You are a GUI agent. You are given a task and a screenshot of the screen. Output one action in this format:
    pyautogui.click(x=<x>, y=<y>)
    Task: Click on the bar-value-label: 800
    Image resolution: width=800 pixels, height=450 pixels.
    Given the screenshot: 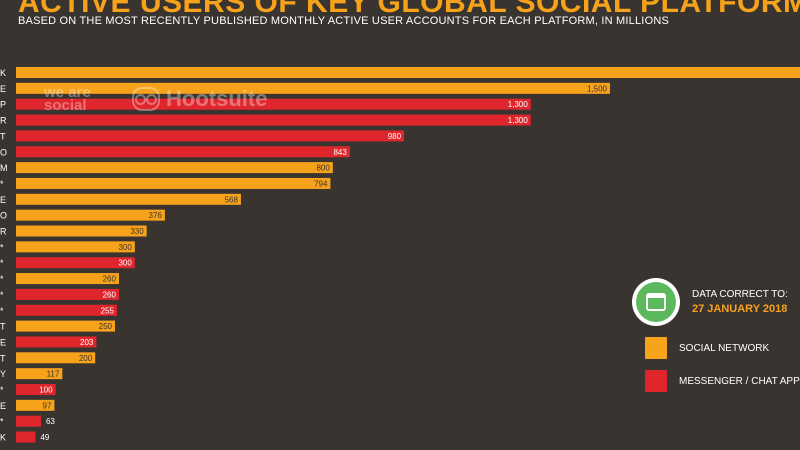 What is the action you would take?
    pyautogui.click(x=323, y=168)
    